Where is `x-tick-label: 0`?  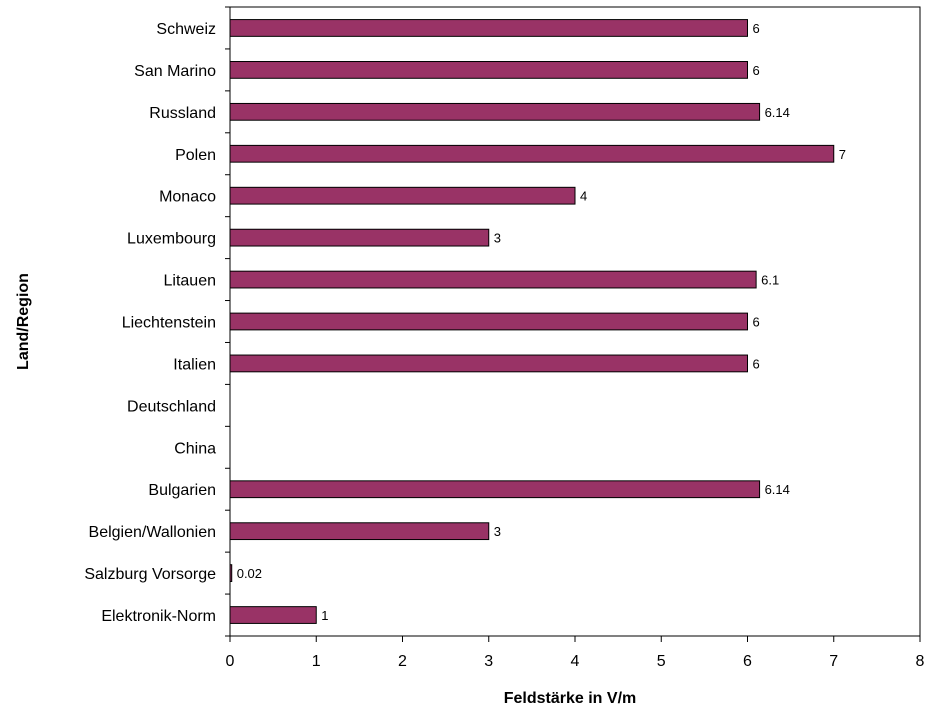 x-tick-label: 0 is located at coordinates (230, 661).